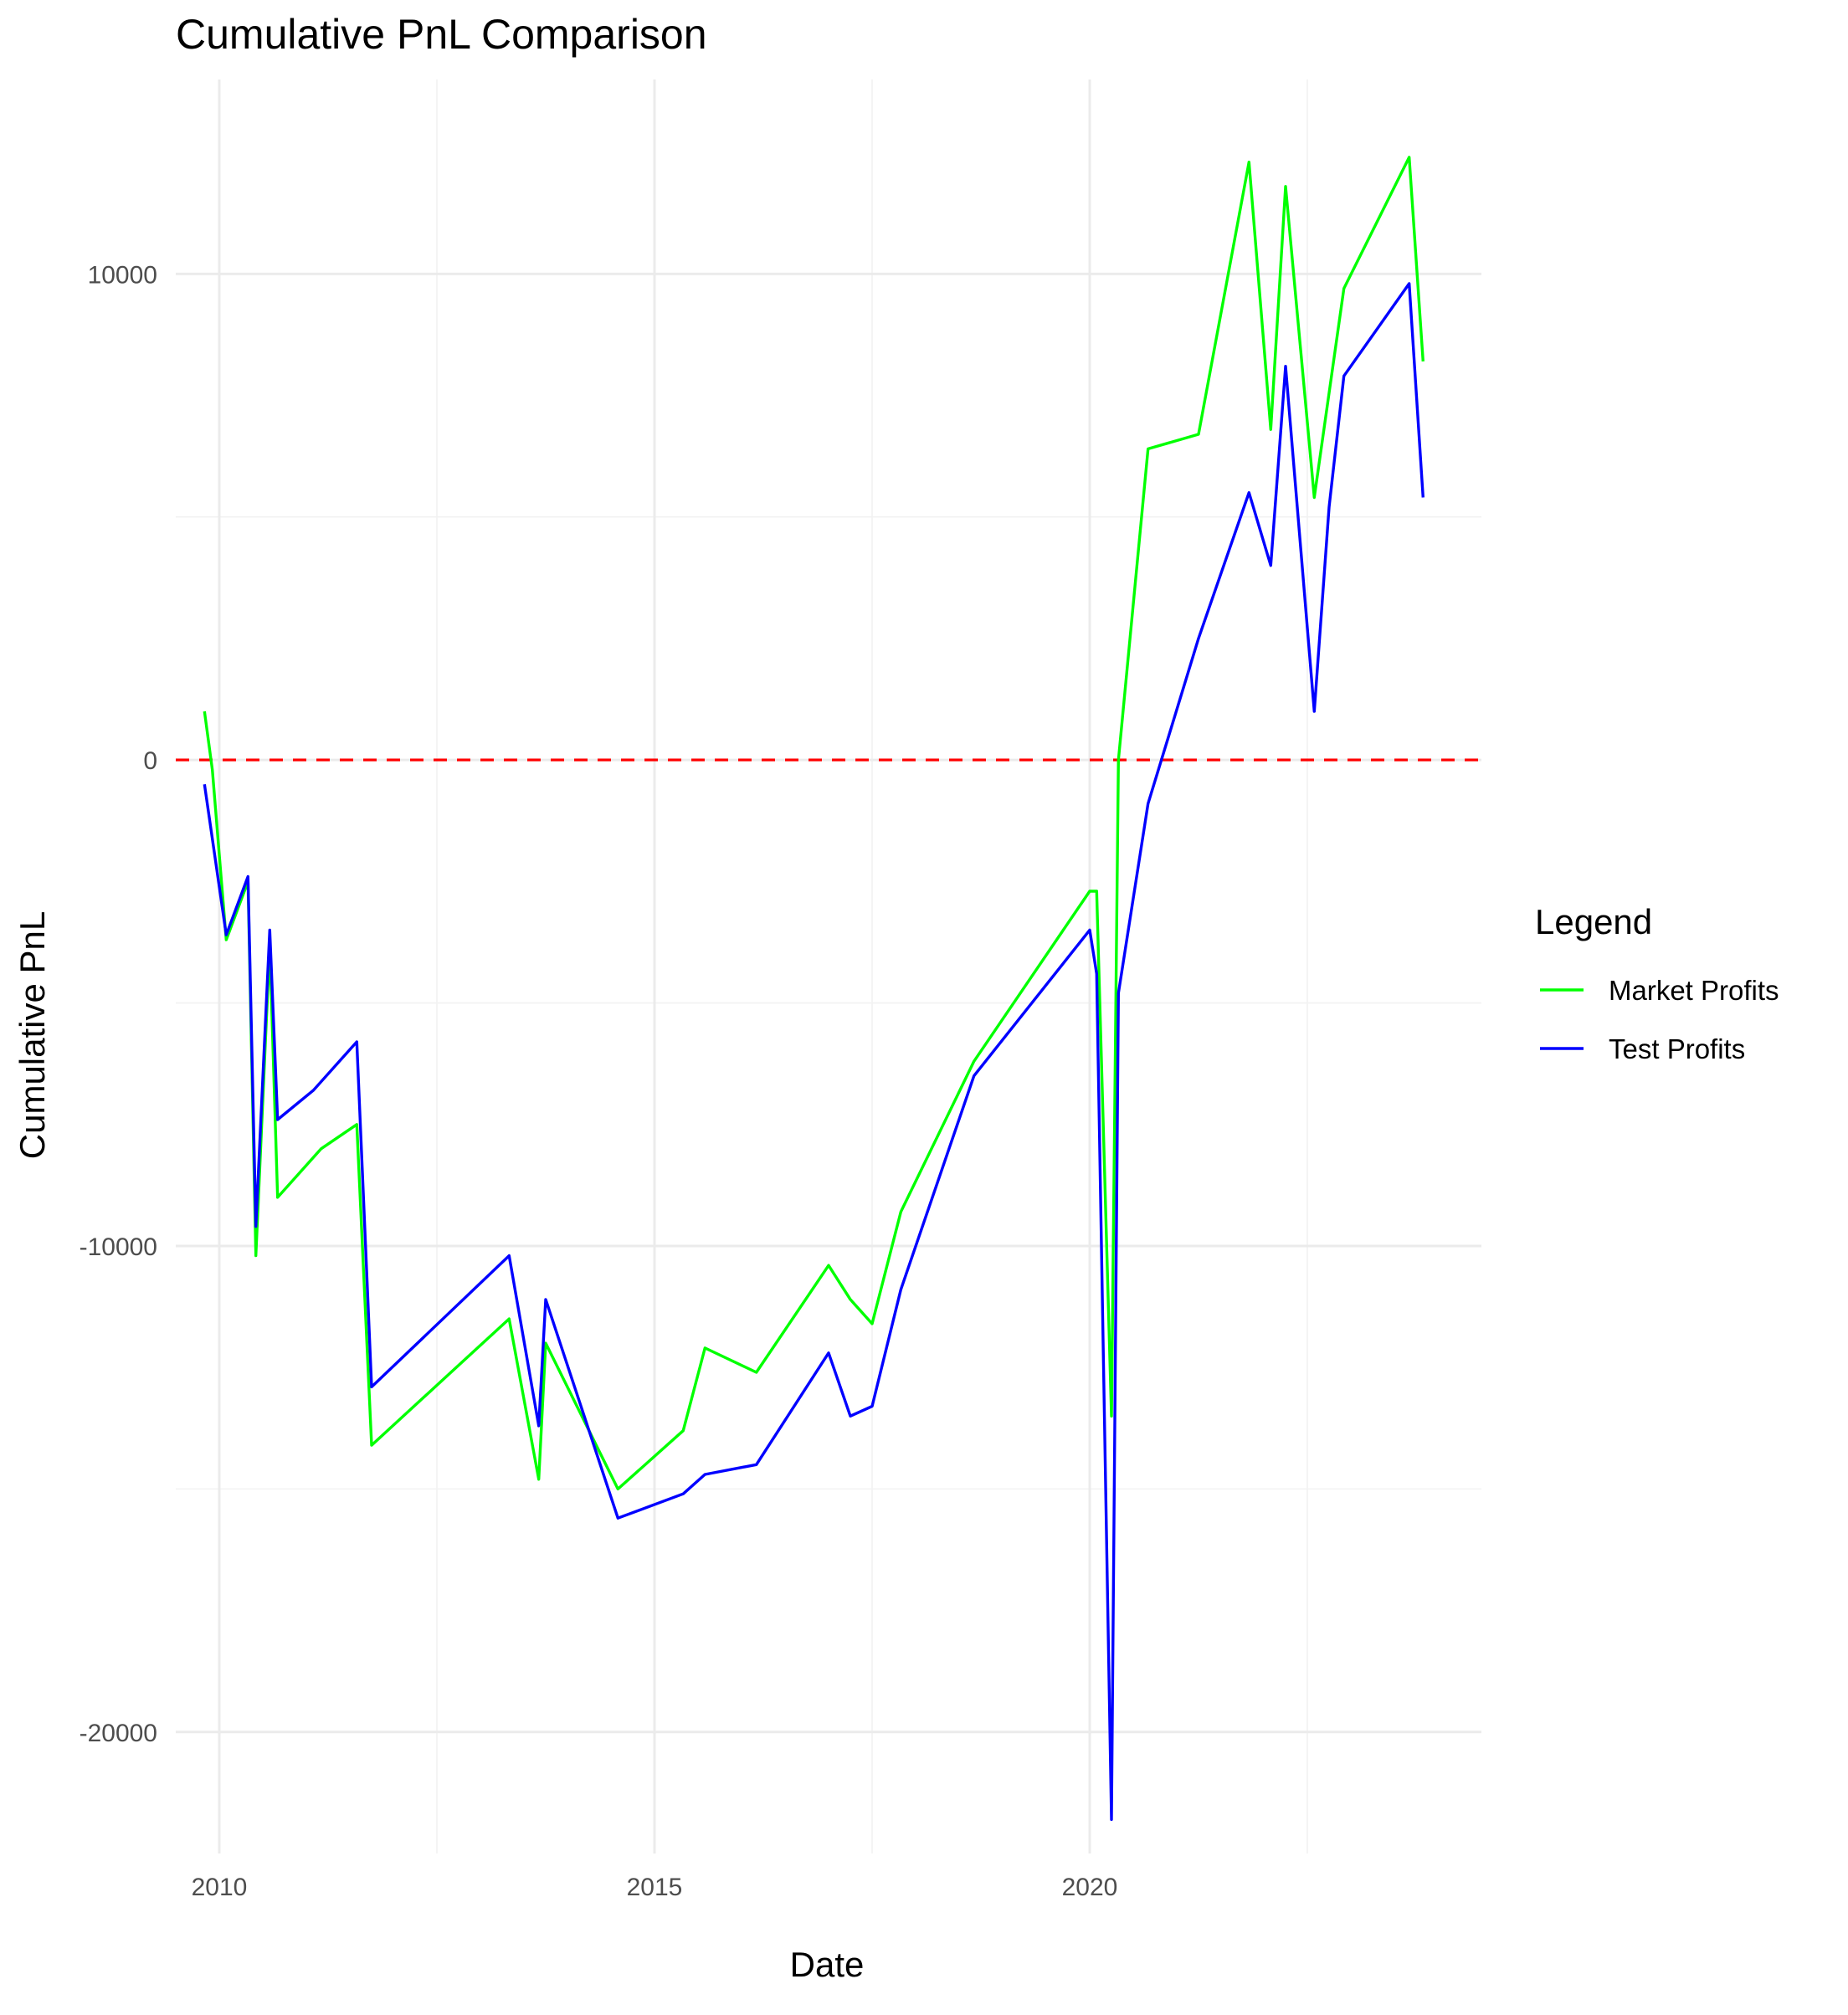  Describe the element at coordinates (827, 1964) in the screenshot. I see `x-axis-title: Date` at that location.